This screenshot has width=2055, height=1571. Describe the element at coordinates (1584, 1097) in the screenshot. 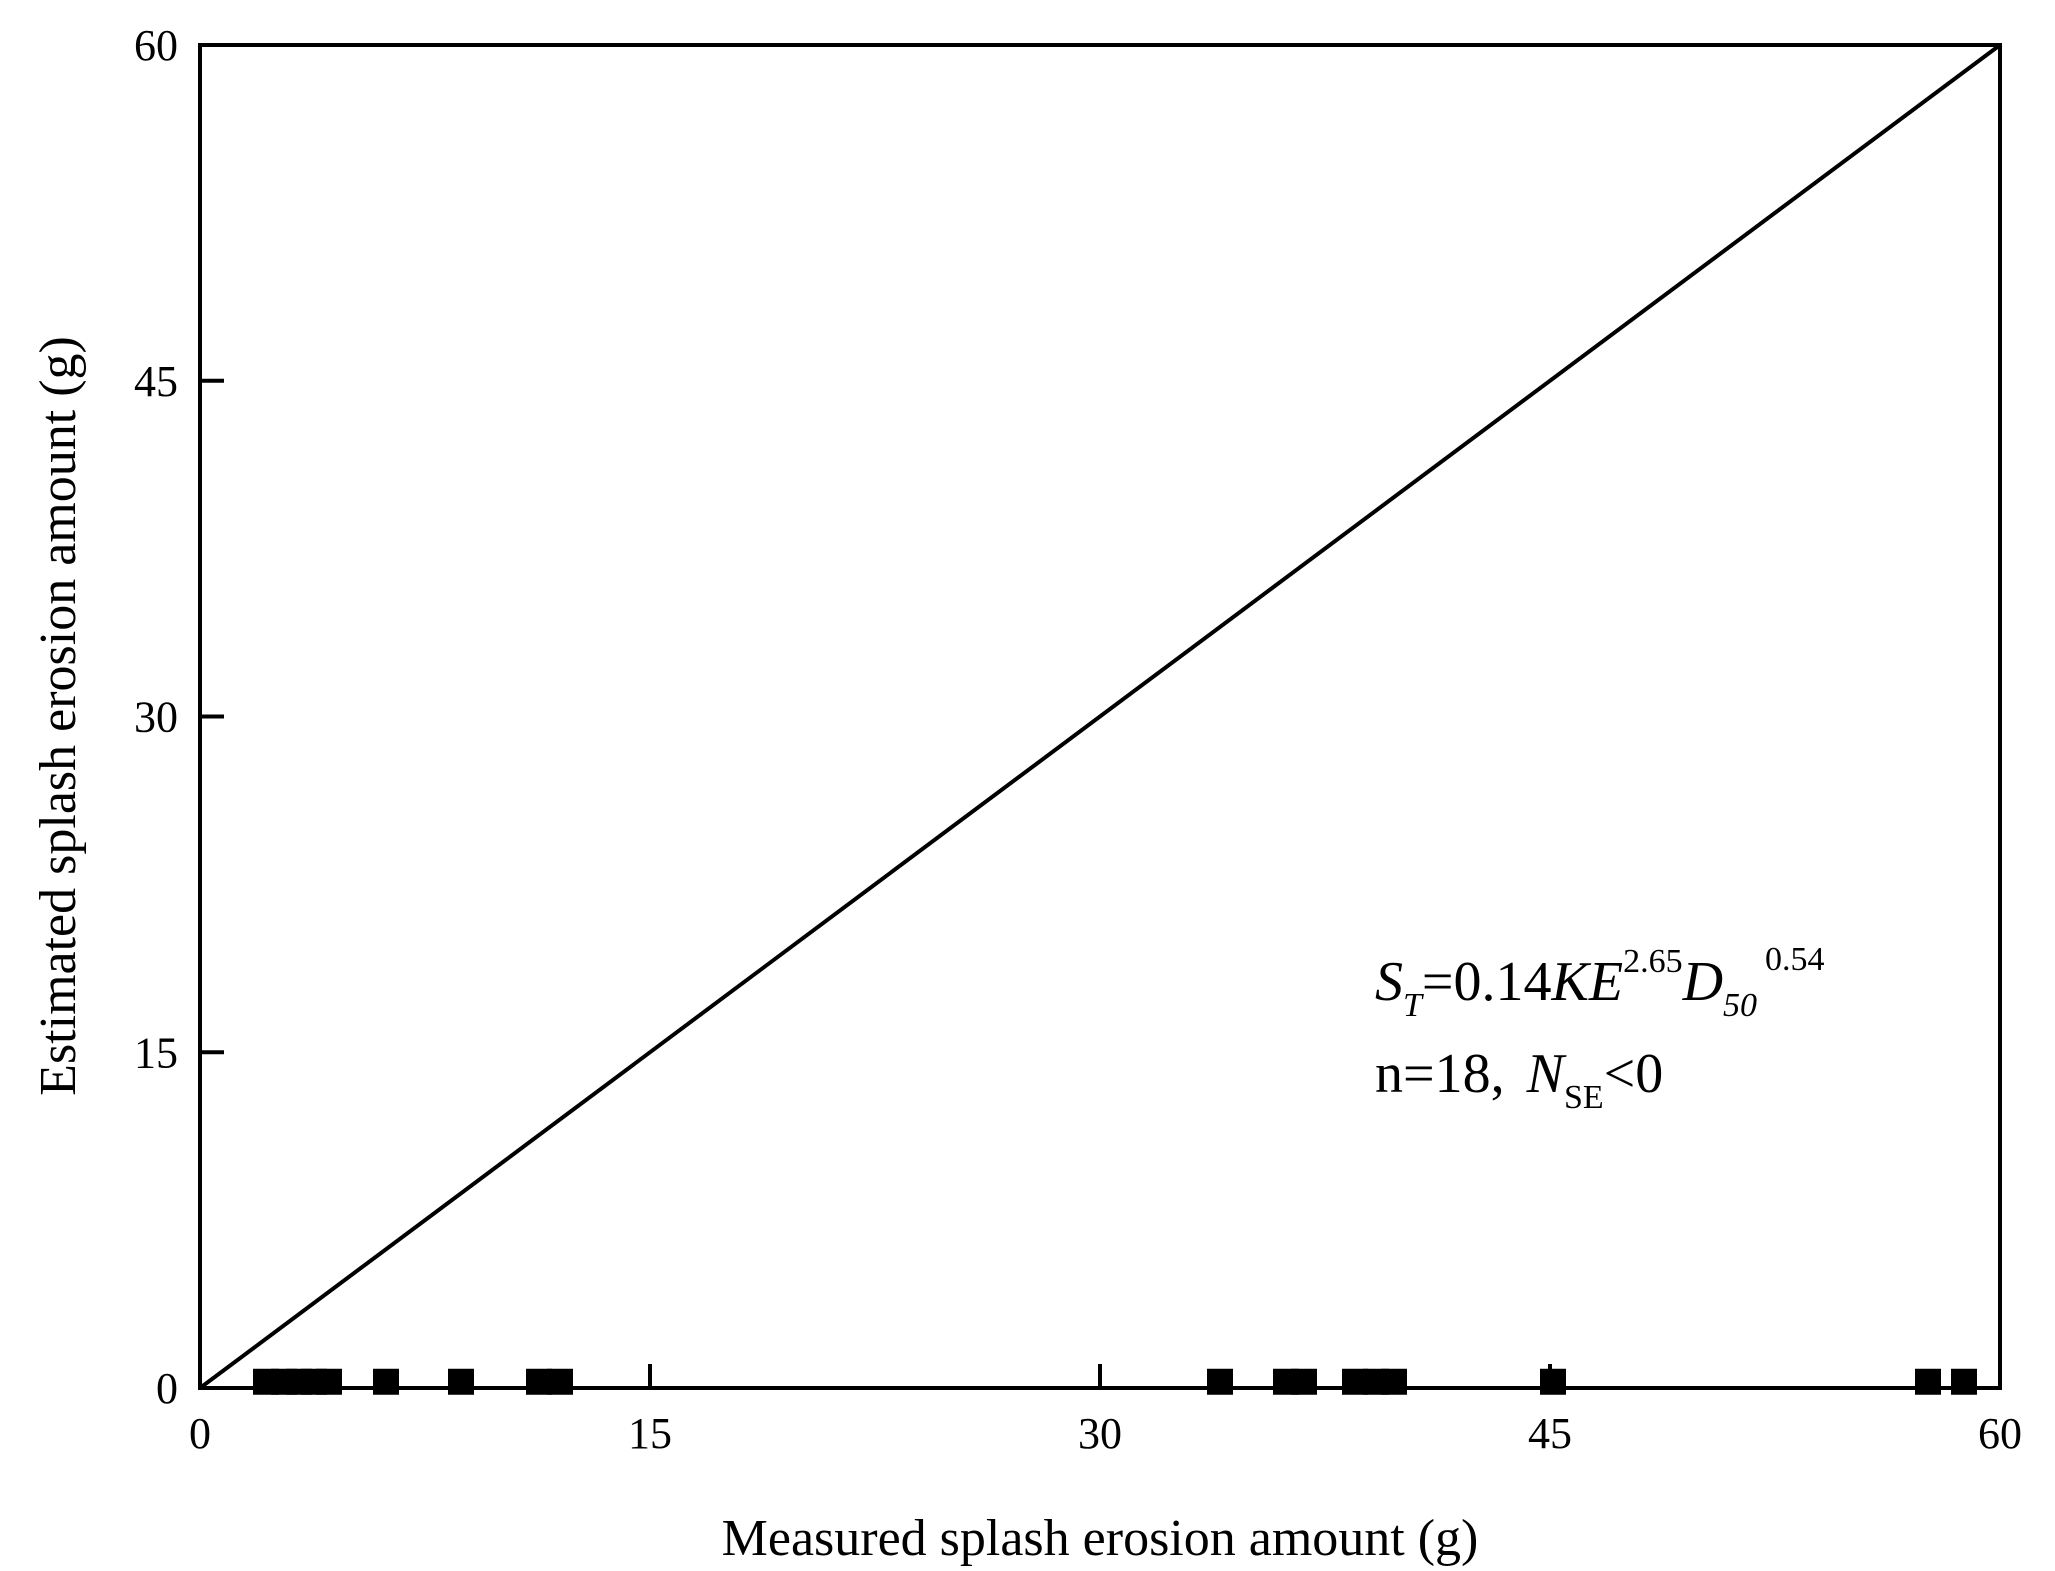

I see `stat-nse-sub: SE` at that location.